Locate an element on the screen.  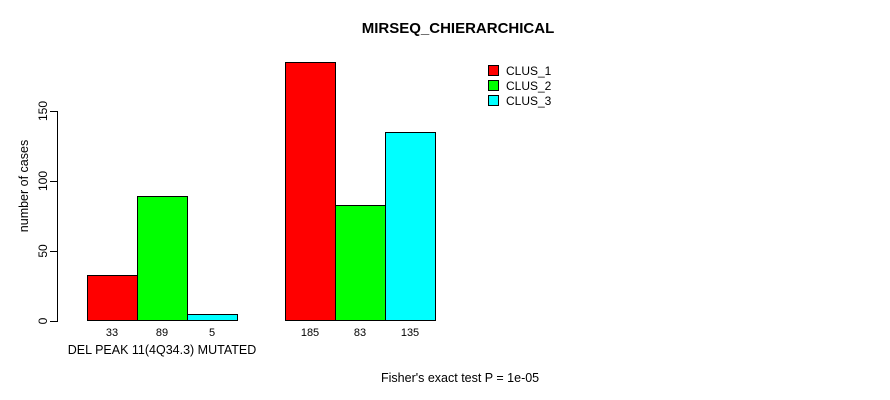
legend-item-clus-2: CLUS_2 is located at coordinates (519, 85).